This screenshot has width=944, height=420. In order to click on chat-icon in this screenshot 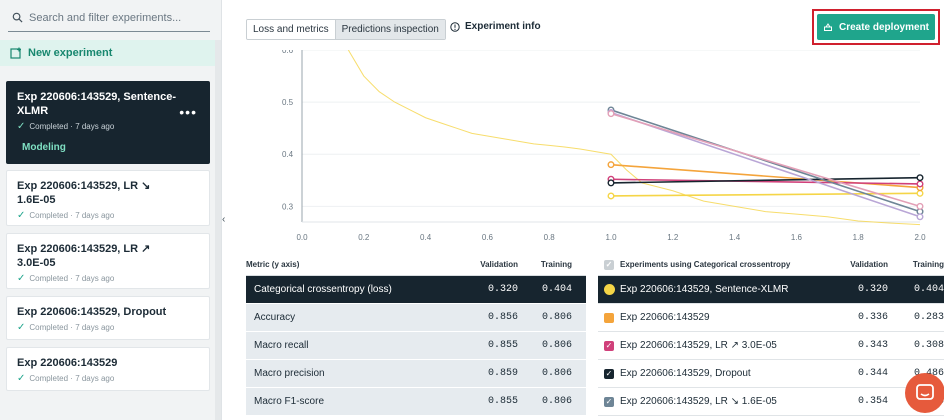, I will do `click(925, 392)`.